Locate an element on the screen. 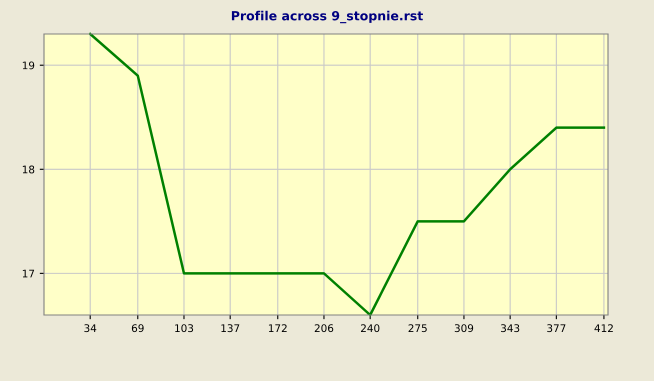 The image size is (654, 381). x-tick-label: 34 is located at coordinates (90, 328).